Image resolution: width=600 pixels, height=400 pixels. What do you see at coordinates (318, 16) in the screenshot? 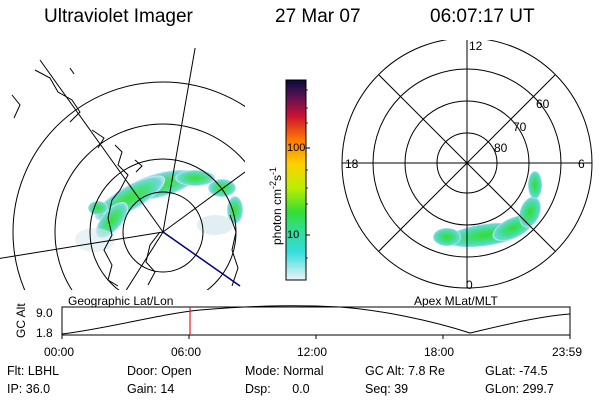
I see `date-label: 27 Mar 07` at bounding box center [318, 16].